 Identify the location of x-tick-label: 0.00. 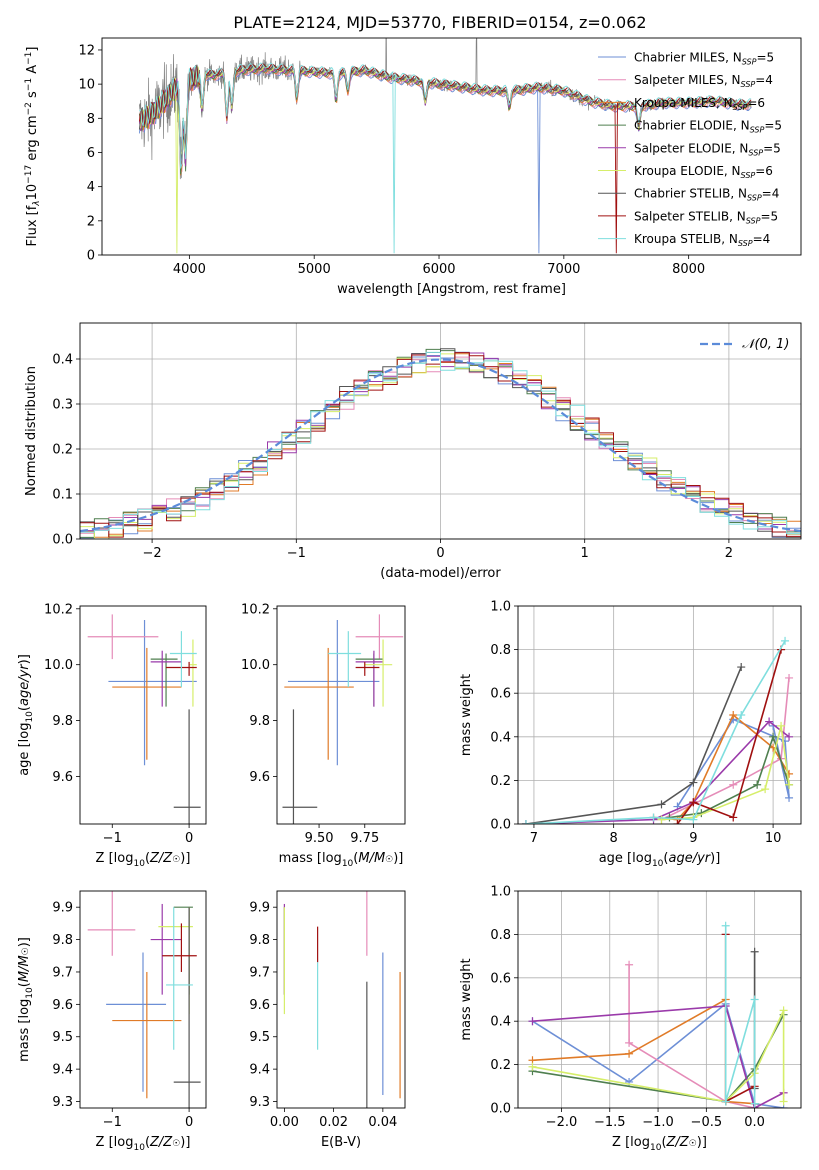
(284, 1122).